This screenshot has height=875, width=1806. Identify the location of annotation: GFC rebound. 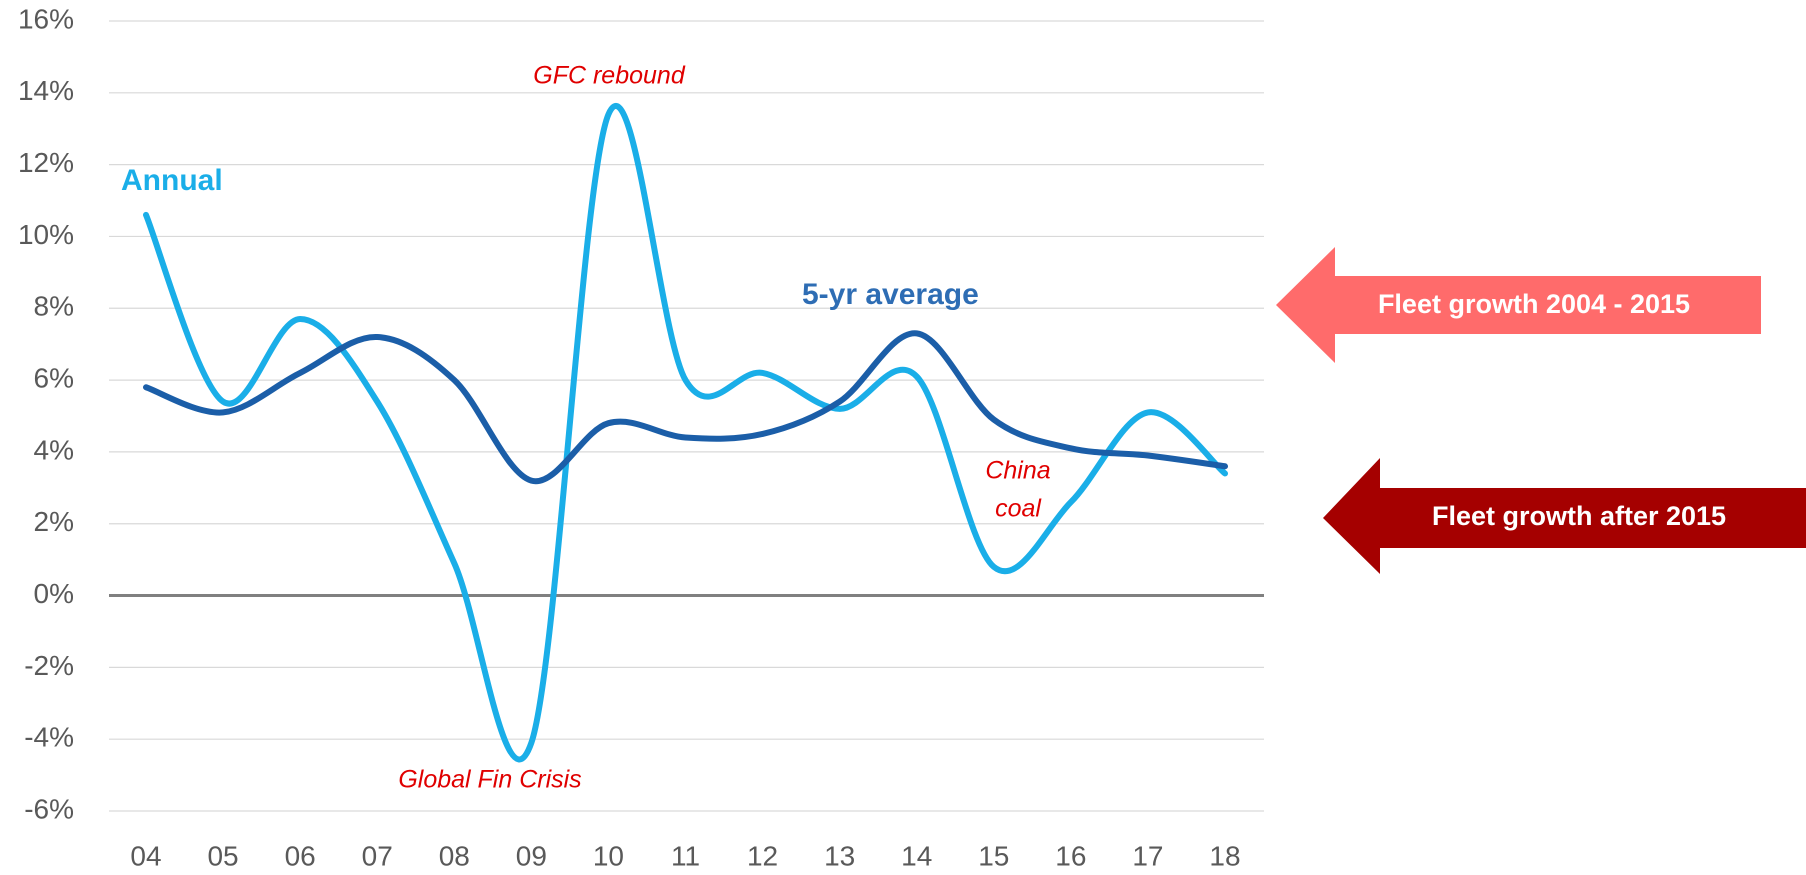
(609, 76).